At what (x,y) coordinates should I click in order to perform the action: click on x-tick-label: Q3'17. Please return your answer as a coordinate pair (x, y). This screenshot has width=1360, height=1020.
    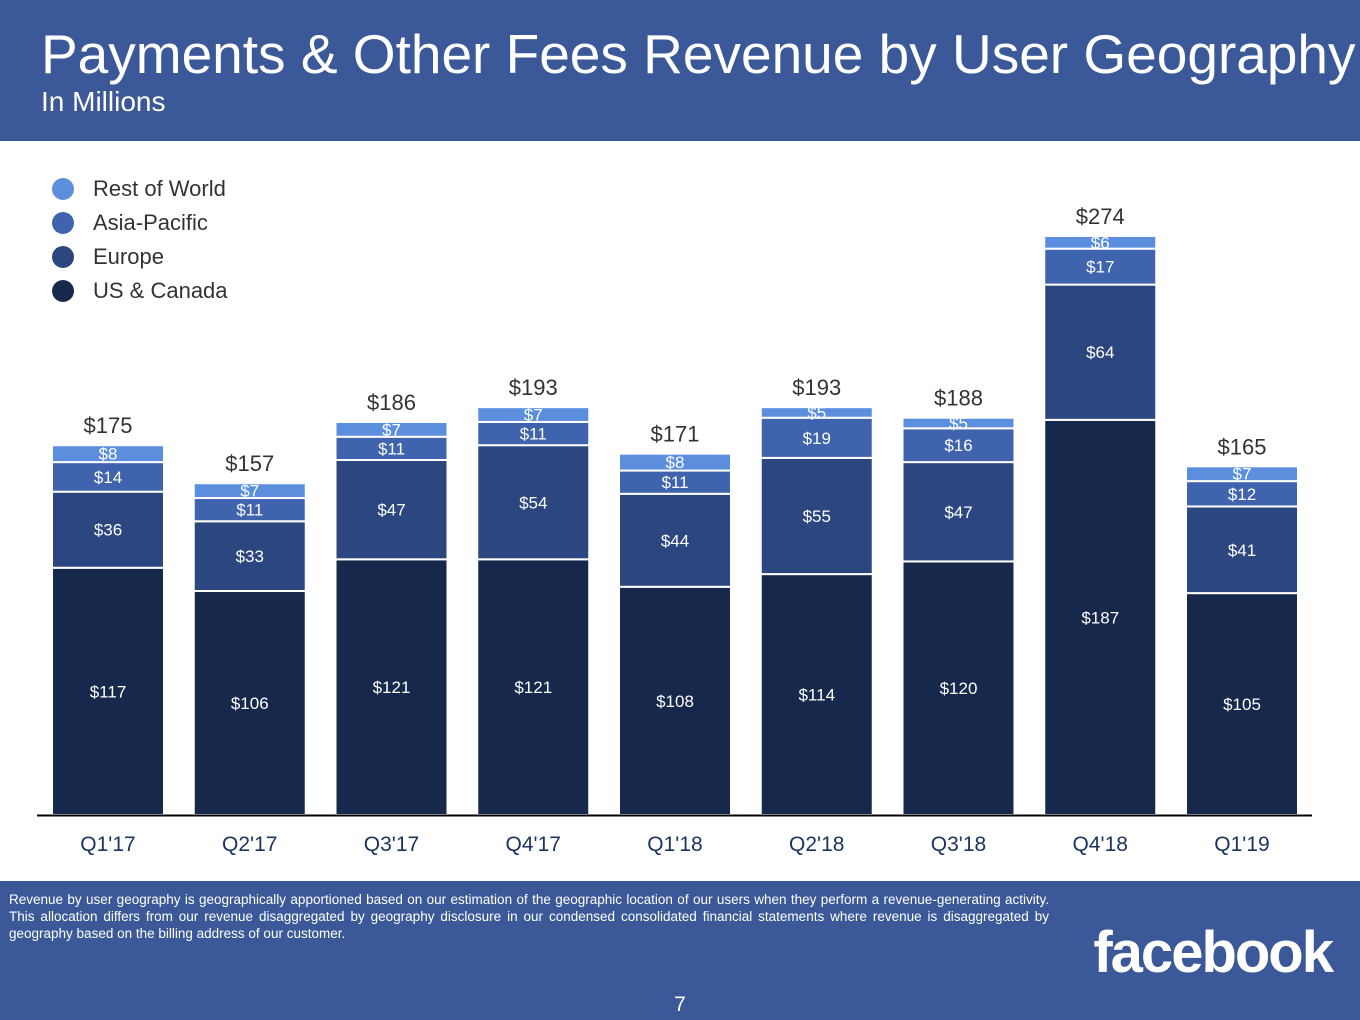
    Looking at the image, I should click on (391, 844).